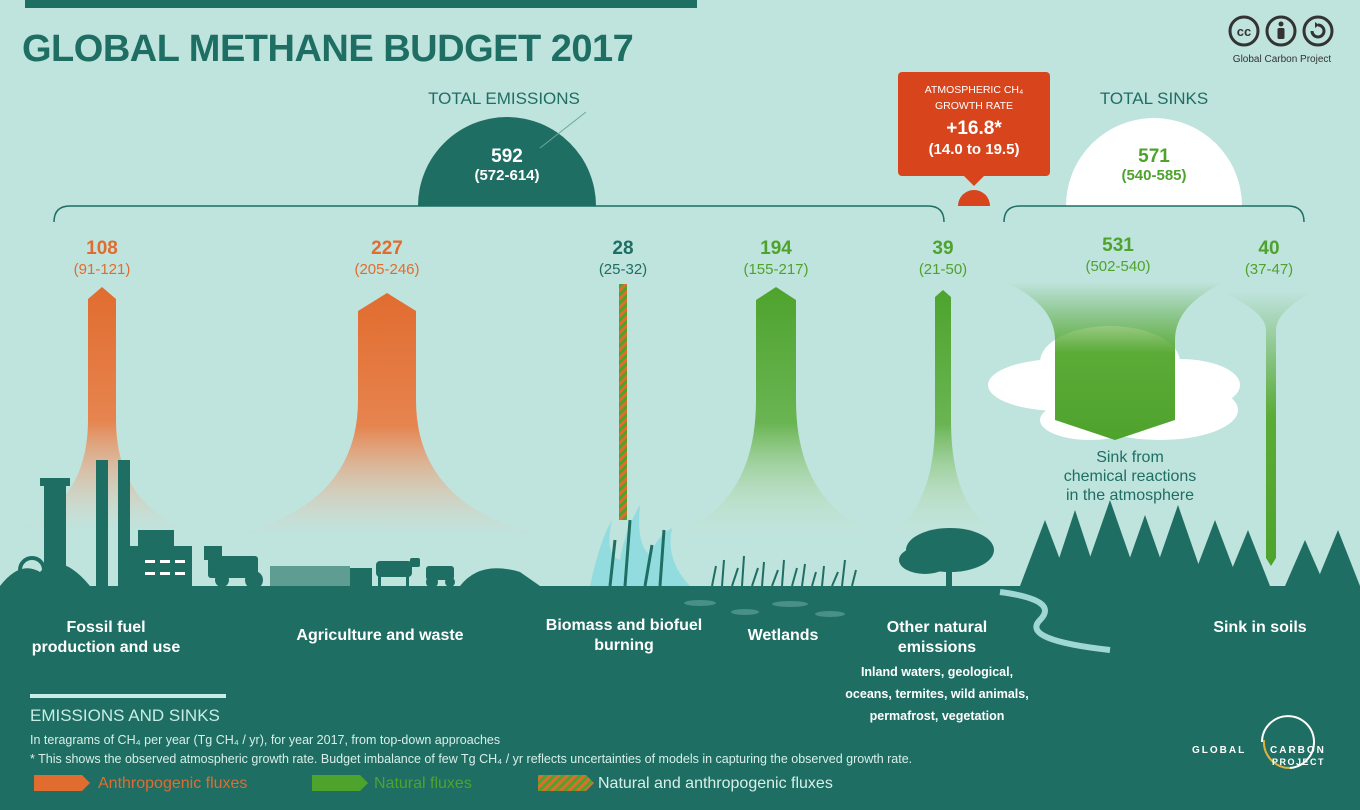 The width and height of the screenshot is (1360, 810). I want to click on fossil-fuel-value: 108, so click(102, 248).